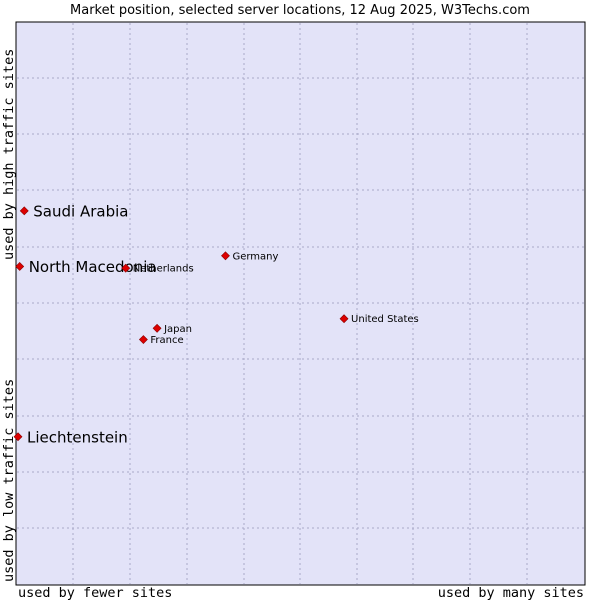 The height and width of the screenshot is (600, 600). Describe the element at coordinates (143, 339) in the screenshot. I see `point-marker-france` at that location.